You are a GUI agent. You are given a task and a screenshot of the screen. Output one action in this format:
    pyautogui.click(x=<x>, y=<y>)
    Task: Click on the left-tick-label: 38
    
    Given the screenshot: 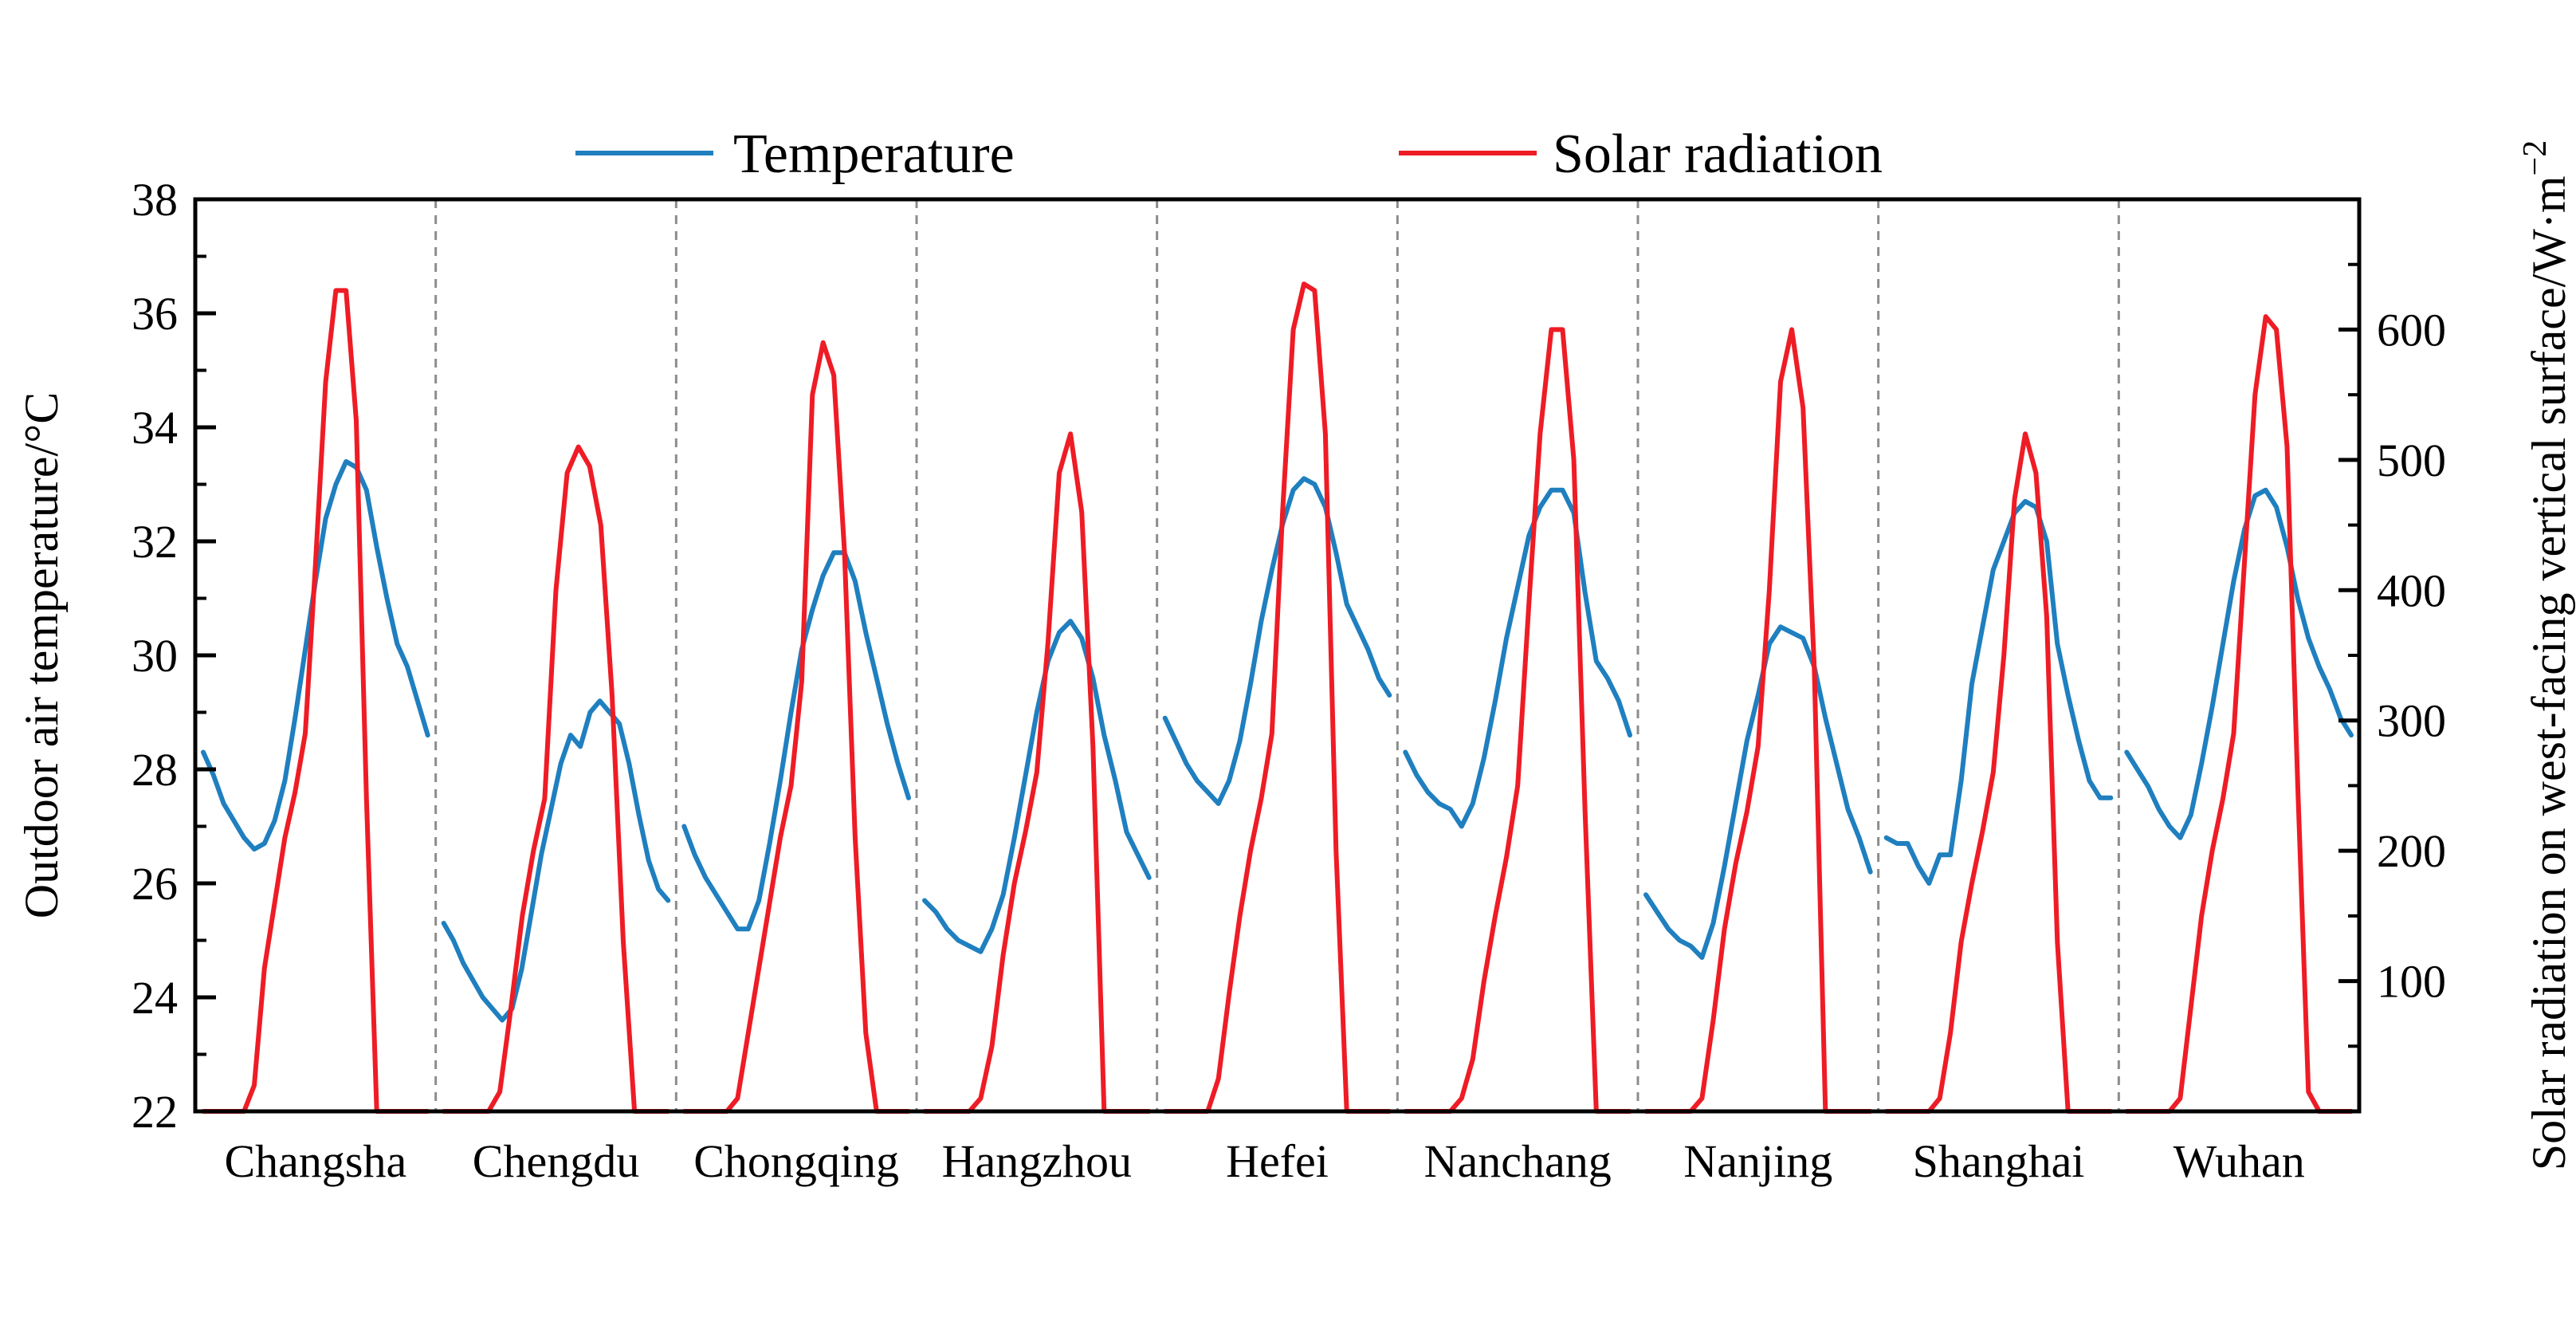 What is the action you would take?
    pyautogui.click(x=155, y=200)
    